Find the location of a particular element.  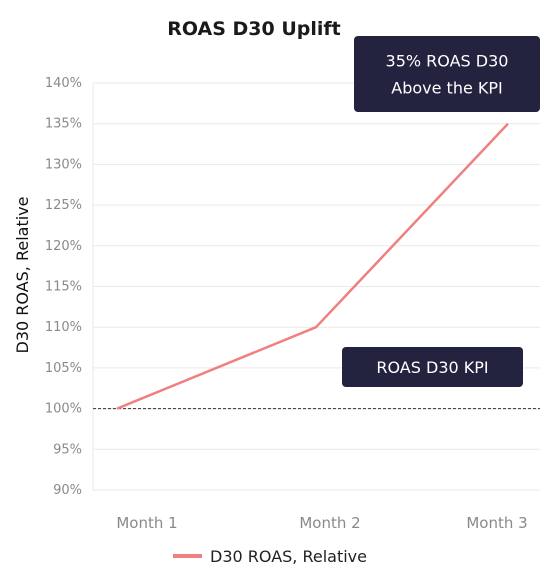

annotation-text: Above the KPI is located at coordinates (447, 88).